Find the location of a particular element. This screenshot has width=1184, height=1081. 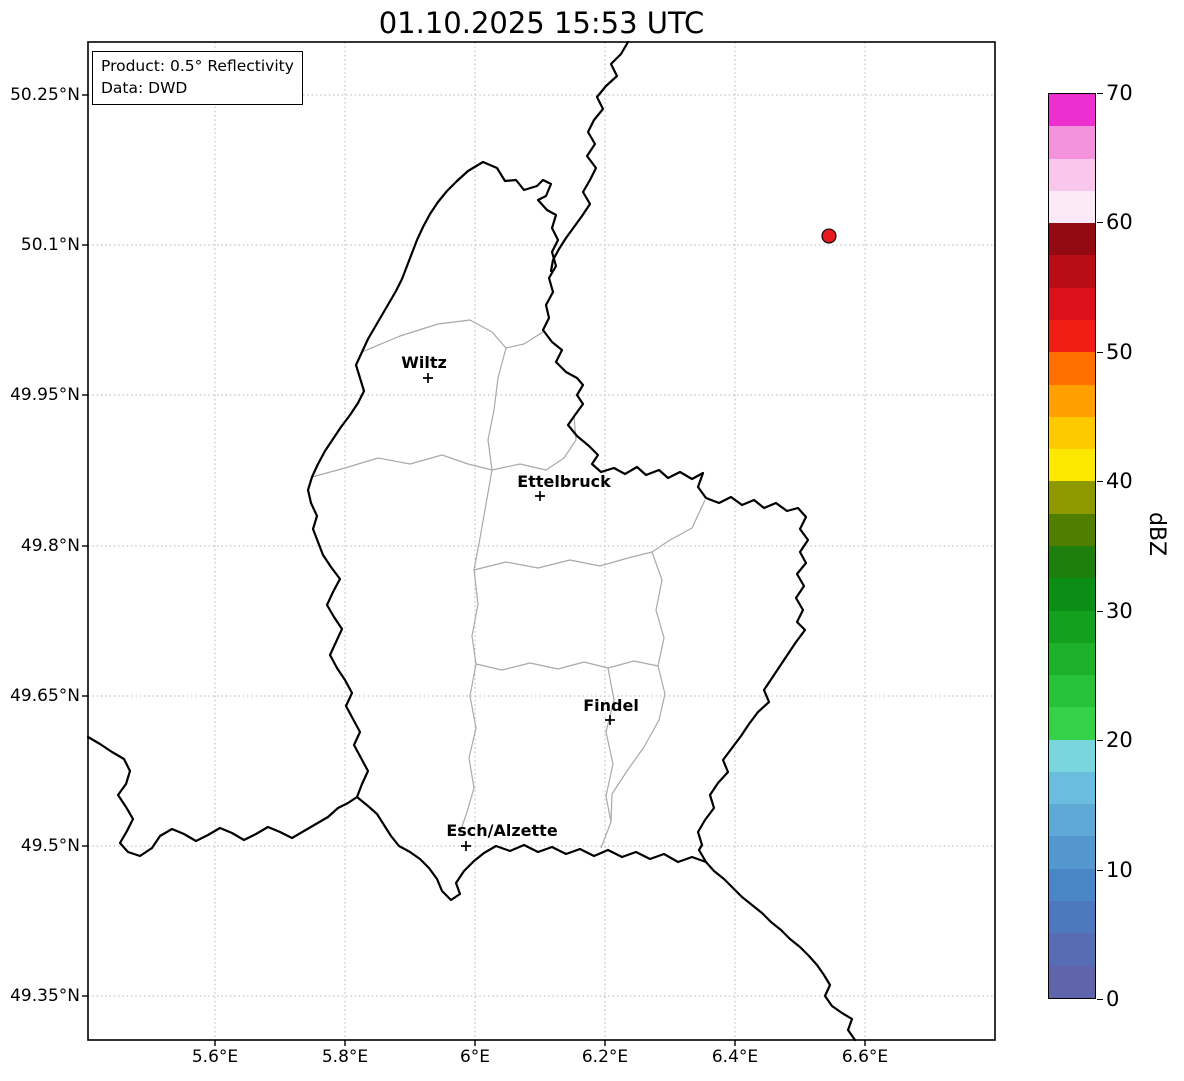

colorbar-unit-label: dBZ is located at coordinates (1156, 534).